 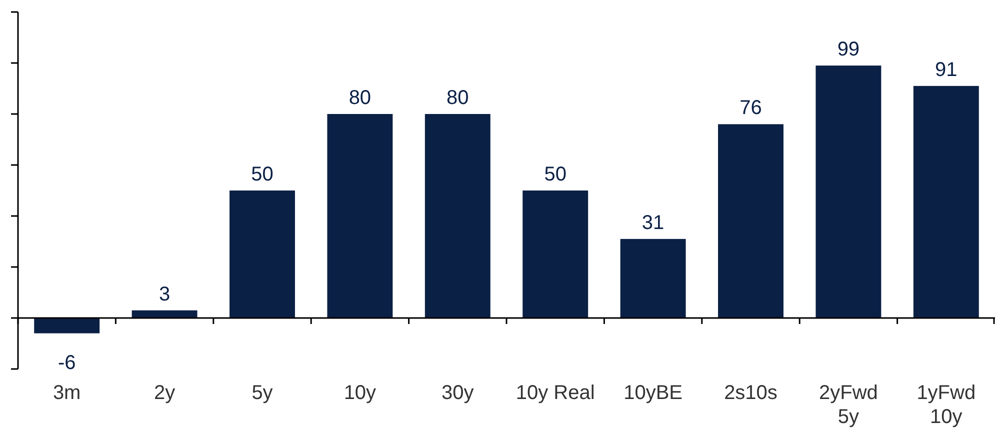 What do you see at coordinates (555, 393) in the screenshot?
I see `x-tick-label: 10y Real` at bounding box center [555, 393].